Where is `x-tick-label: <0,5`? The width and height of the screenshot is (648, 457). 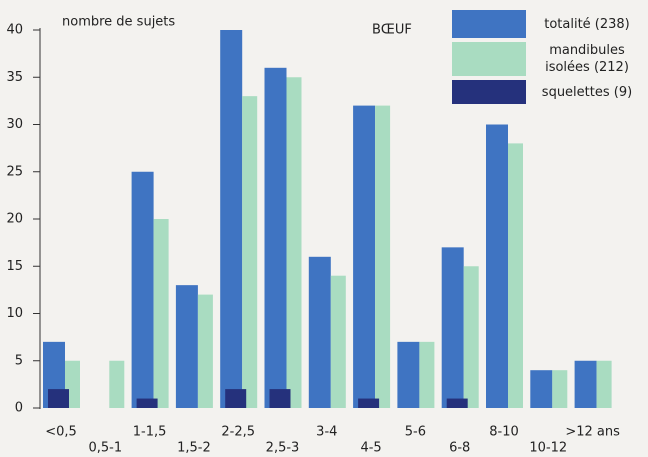
x-tick-label: <0,5 is located at coordinates (61, 432).